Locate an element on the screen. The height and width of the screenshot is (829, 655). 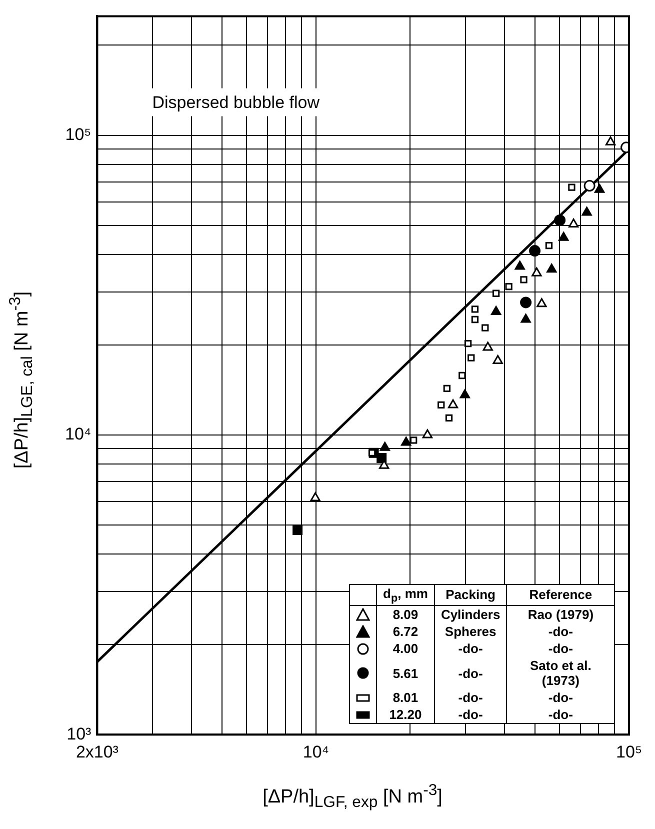
annotation: d$_{p}$, mm is located at coordinates (405, 595).